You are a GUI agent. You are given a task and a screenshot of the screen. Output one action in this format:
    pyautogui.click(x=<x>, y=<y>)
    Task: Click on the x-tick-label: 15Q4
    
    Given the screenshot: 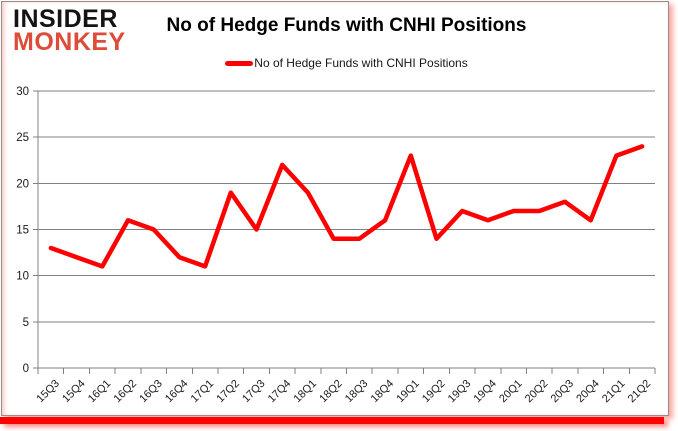 What is the action you would take?
    pyautogui.click(x=74, y=392)
    